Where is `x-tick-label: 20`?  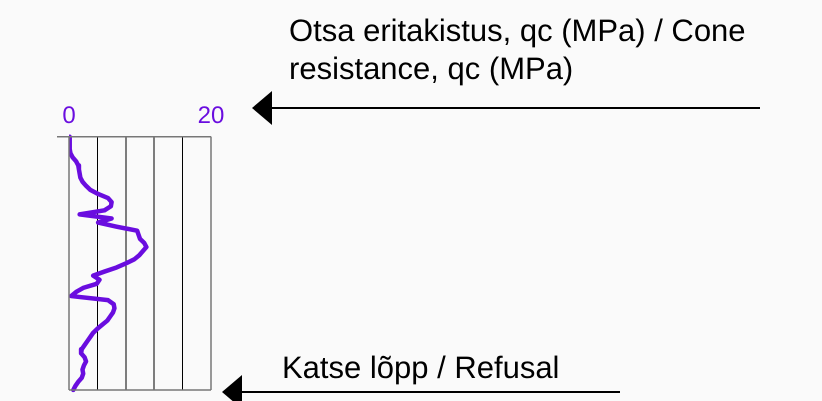 x-tick-label: 20 is located at coordinates (211, 116).